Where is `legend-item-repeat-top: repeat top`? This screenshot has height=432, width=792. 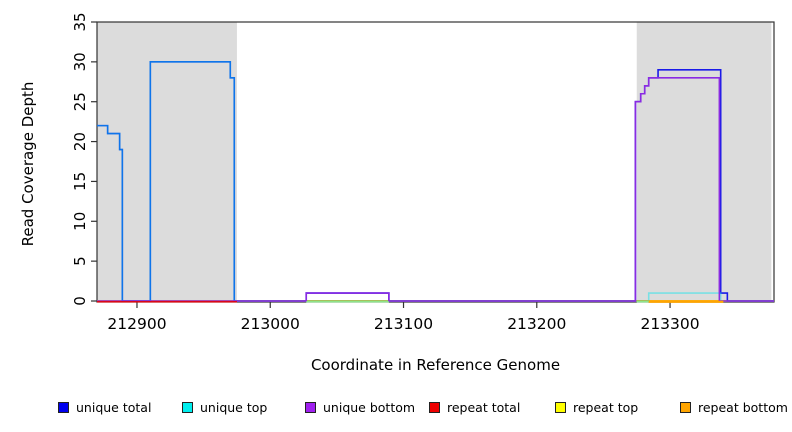
legend-item-repeat-top: repeat top is located at coordinates (596, 407).